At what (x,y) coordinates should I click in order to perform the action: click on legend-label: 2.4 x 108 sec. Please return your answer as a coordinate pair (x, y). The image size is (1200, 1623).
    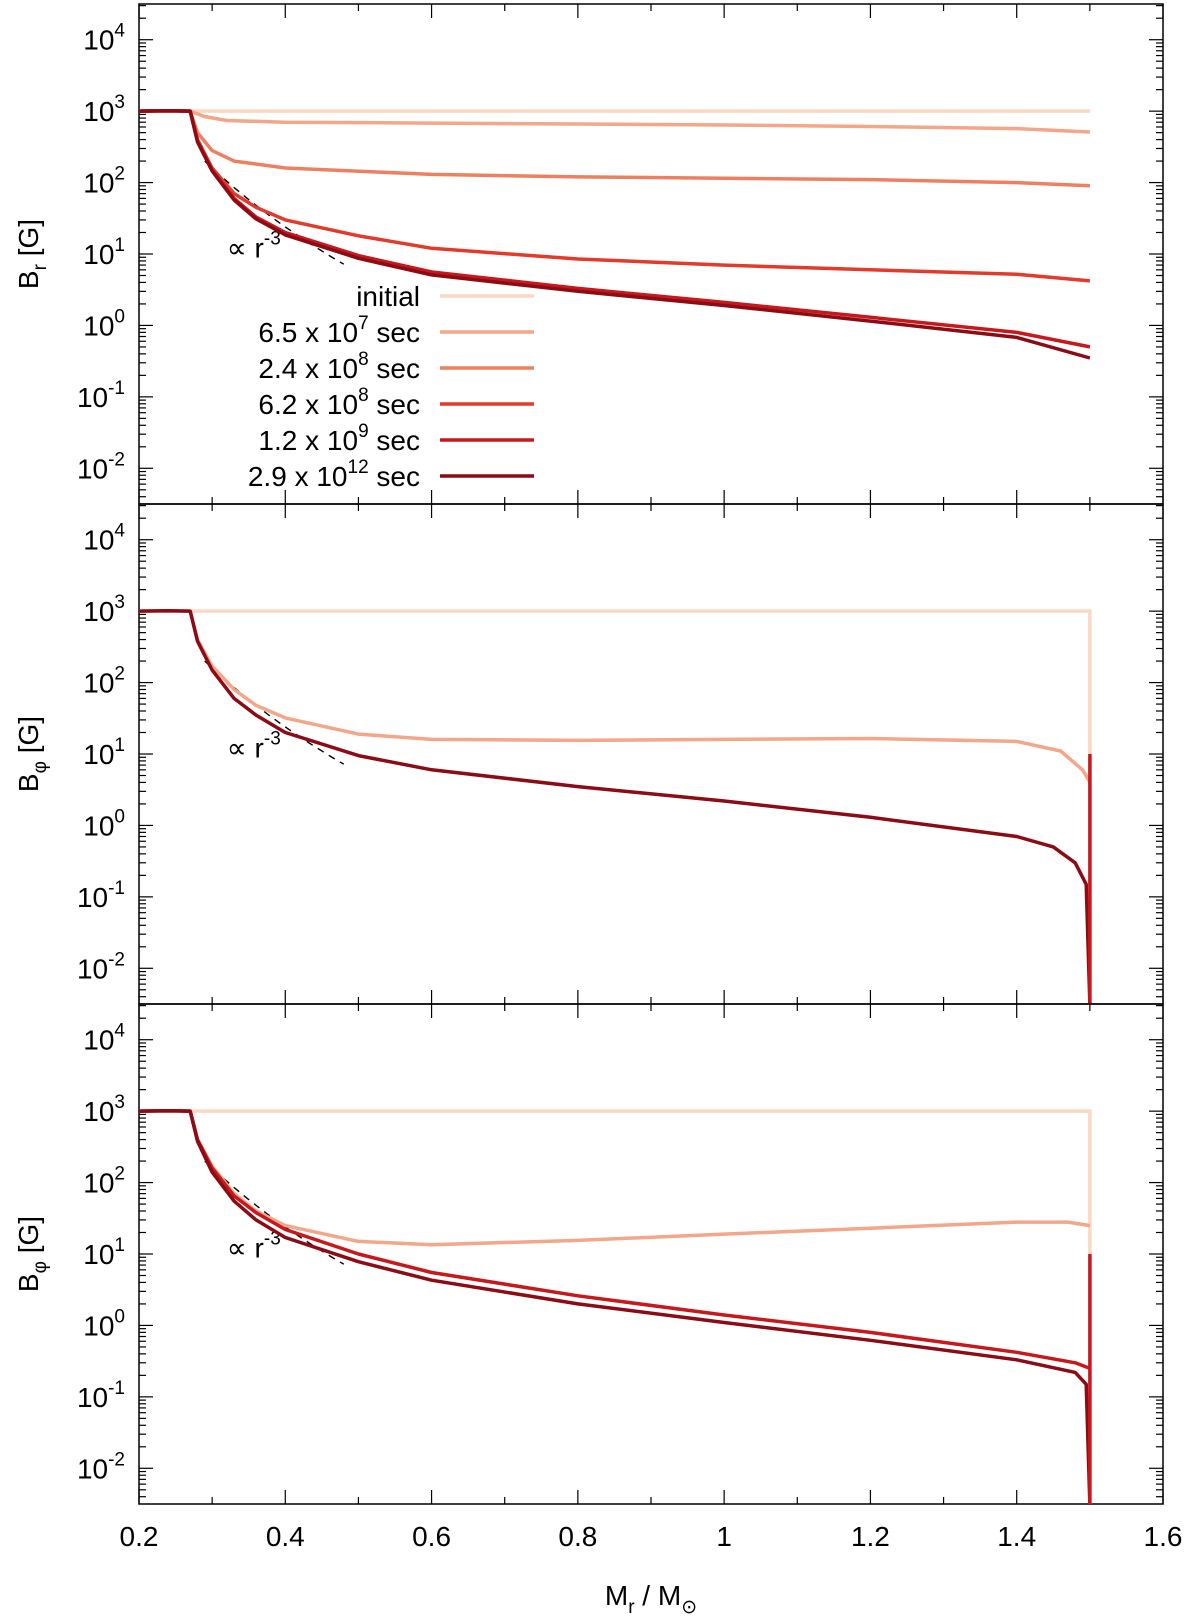
    Looking at the image, I should click on (339, 366).